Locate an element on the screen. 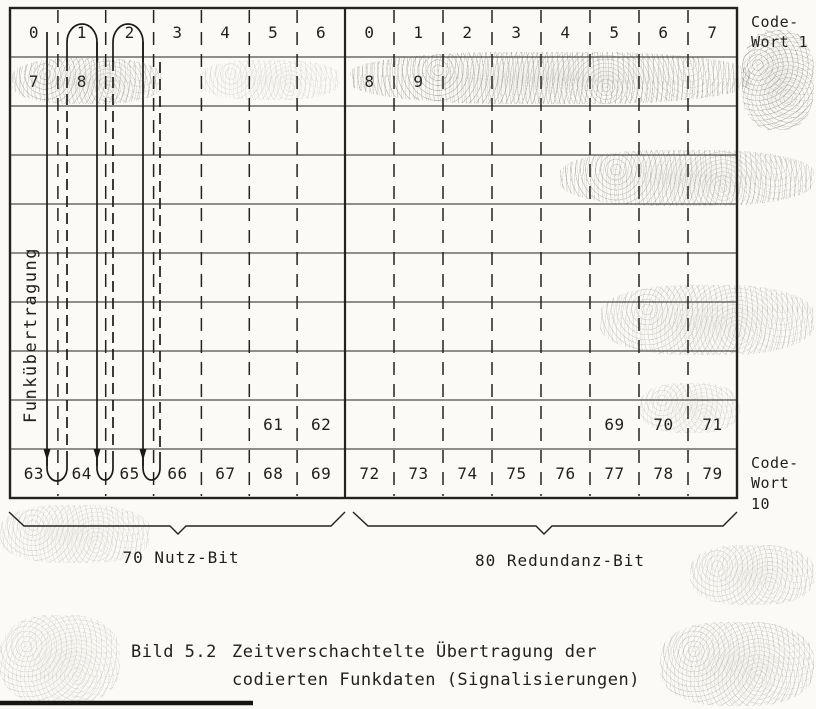 This screenshot has width=816, height=709. bit-cell: 79 is located at coordinates (712, 473).